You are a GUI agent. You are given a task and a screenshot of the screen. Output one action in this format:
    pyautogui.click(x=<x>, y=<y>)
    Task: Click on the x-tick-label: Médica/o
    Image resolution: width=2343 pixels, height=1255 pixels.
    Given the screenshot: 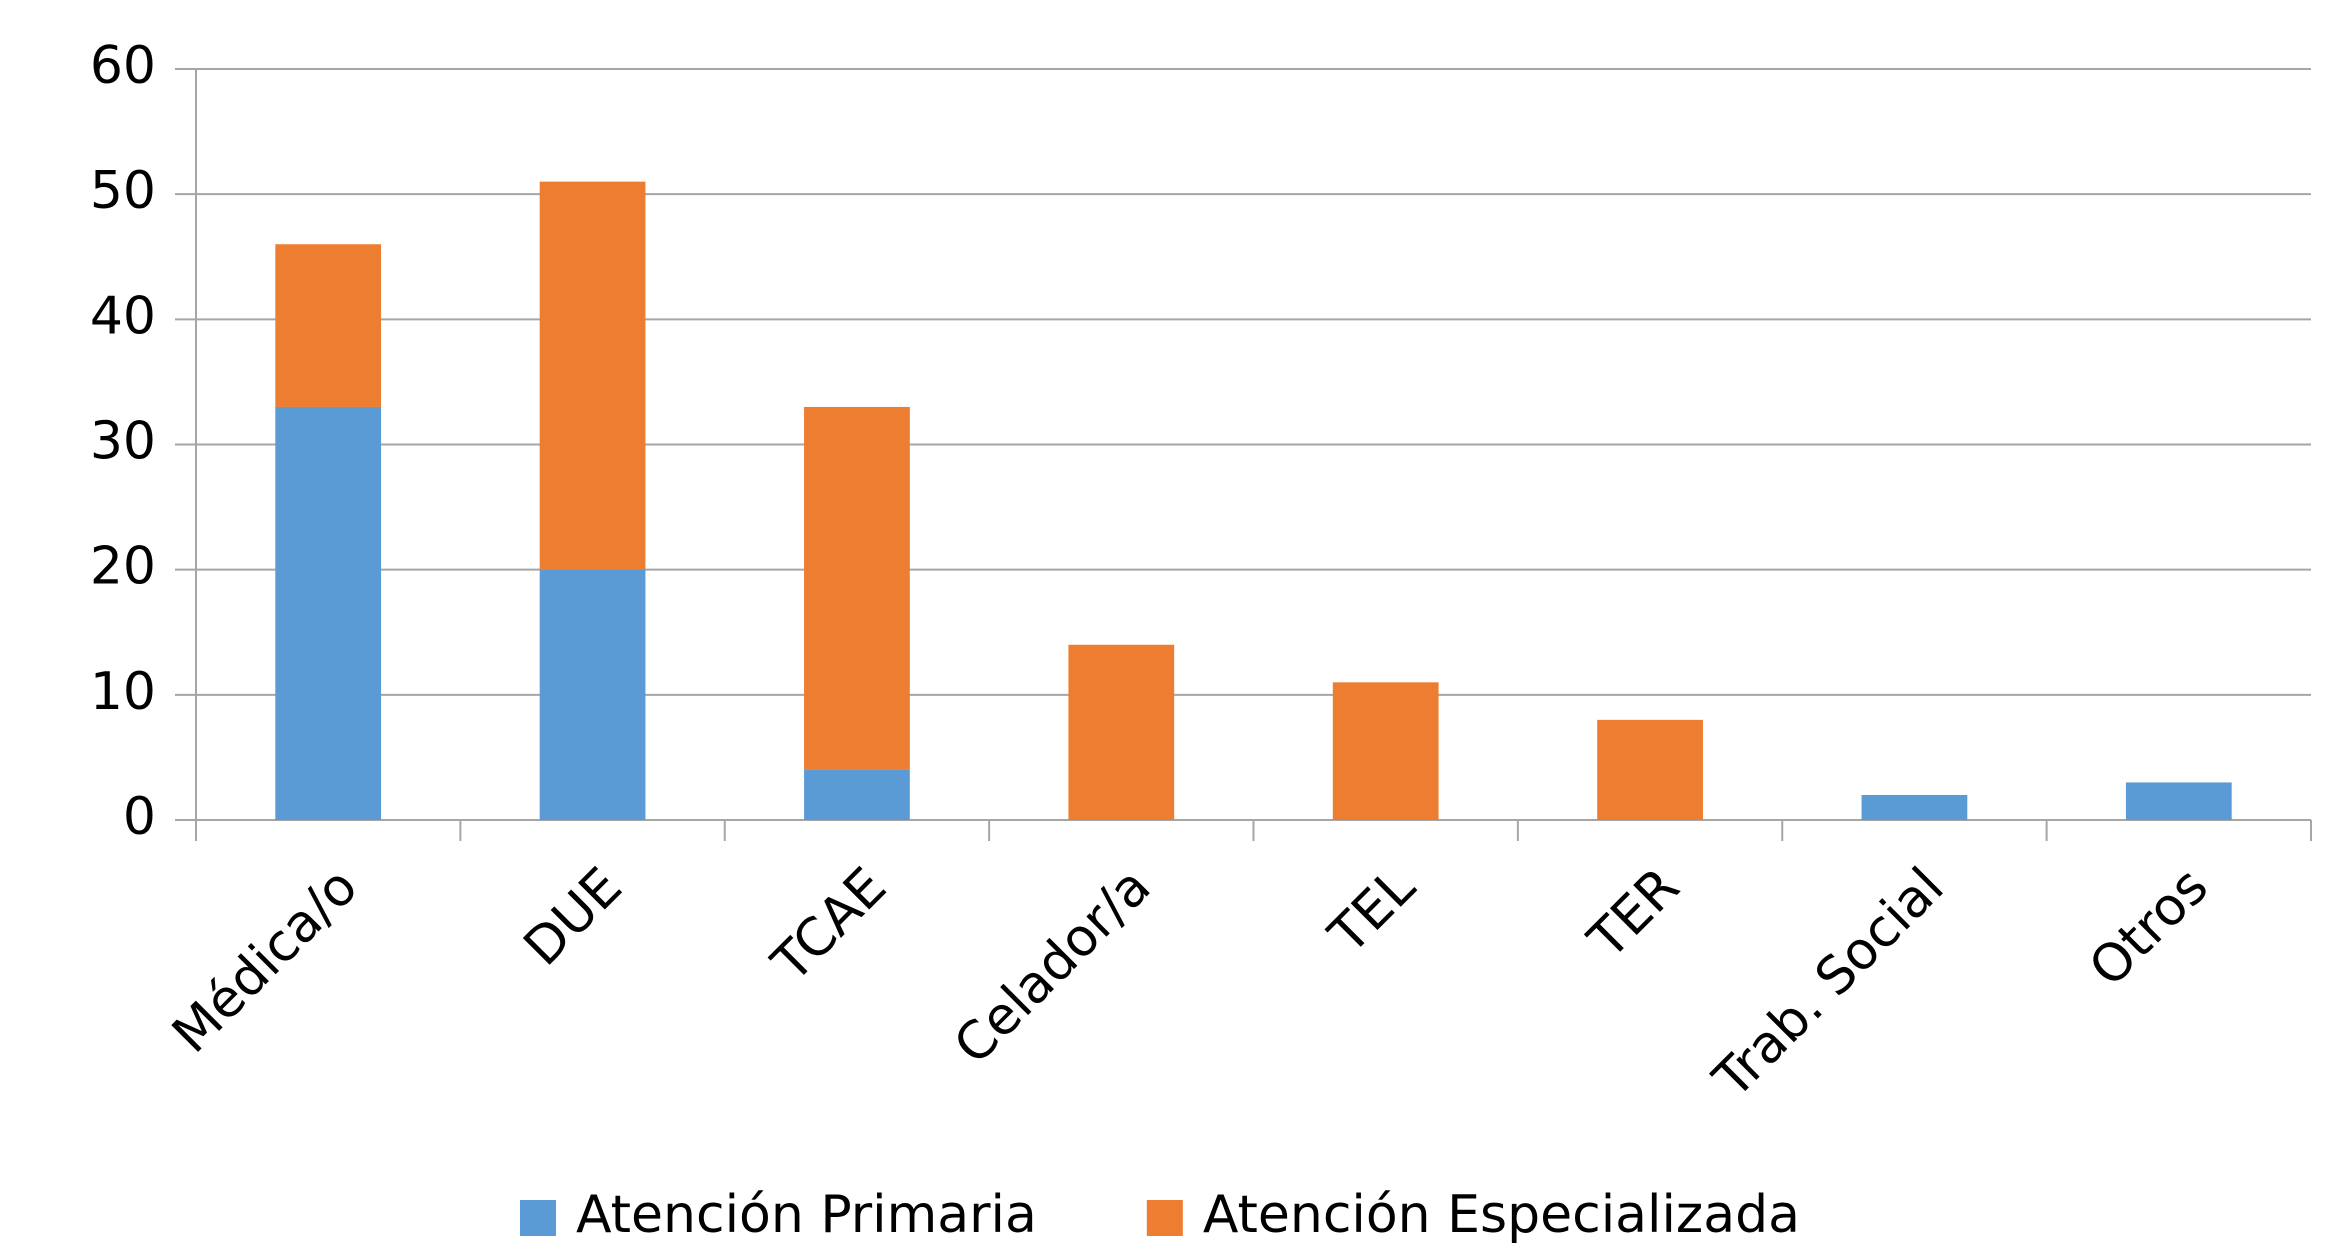 What is the action you would take?
    pyautogui.click(x=265, y=961)
    